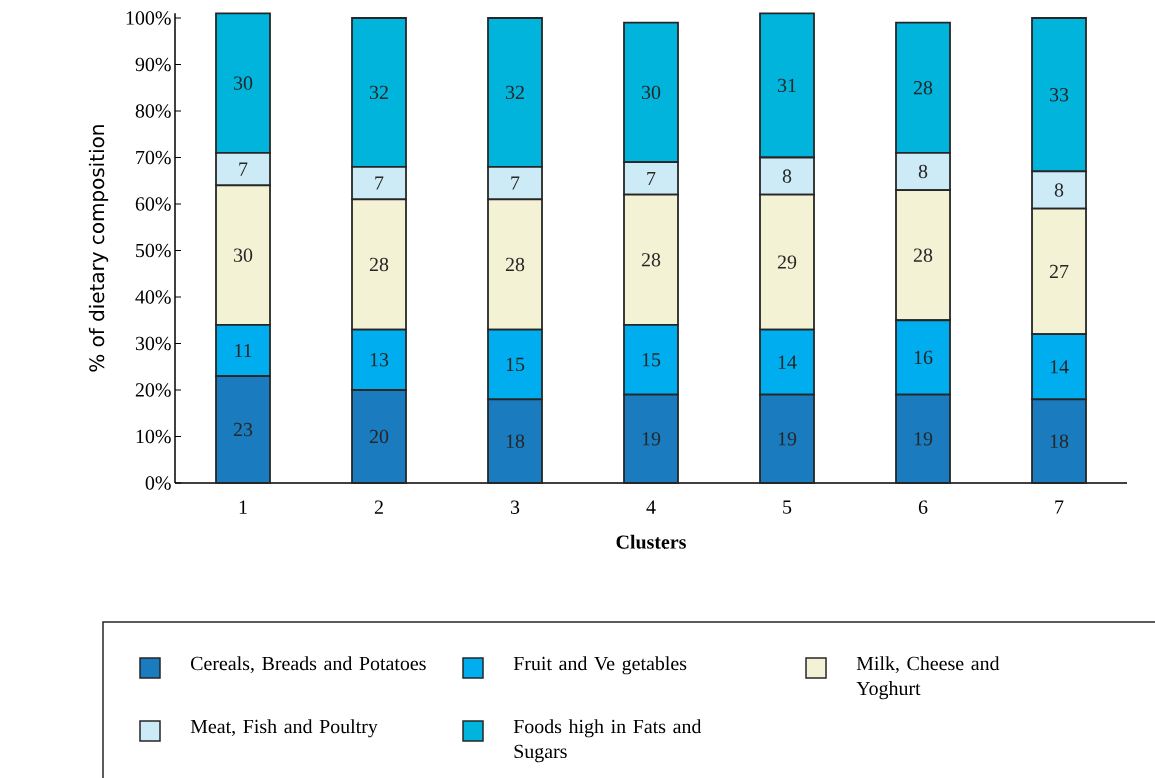 The width and height of the screenshot is (1155, 778). I want to click on data-label: 29, so click(787, 262).